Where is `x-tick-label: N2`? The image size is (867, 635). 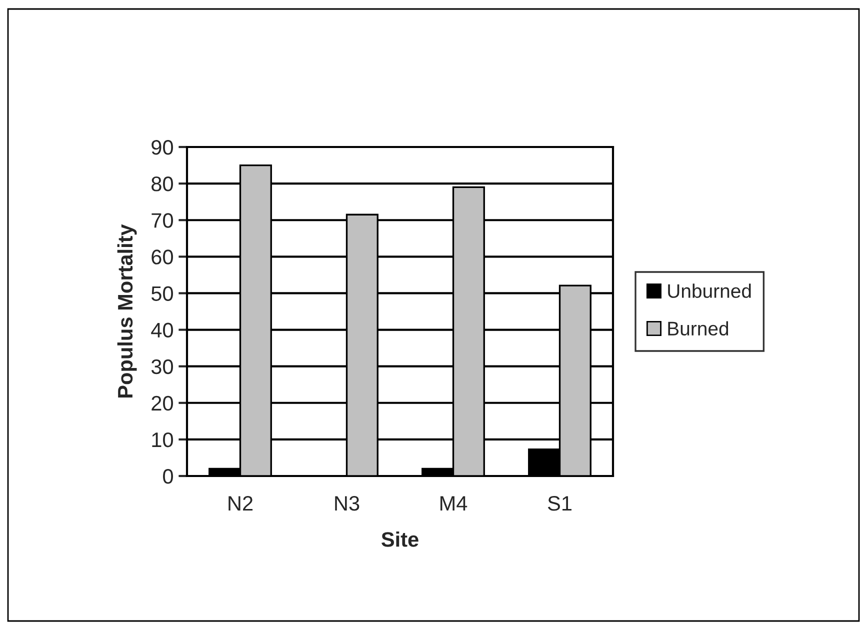 x-tick-label: N2 is located at coordinates (240, 503).